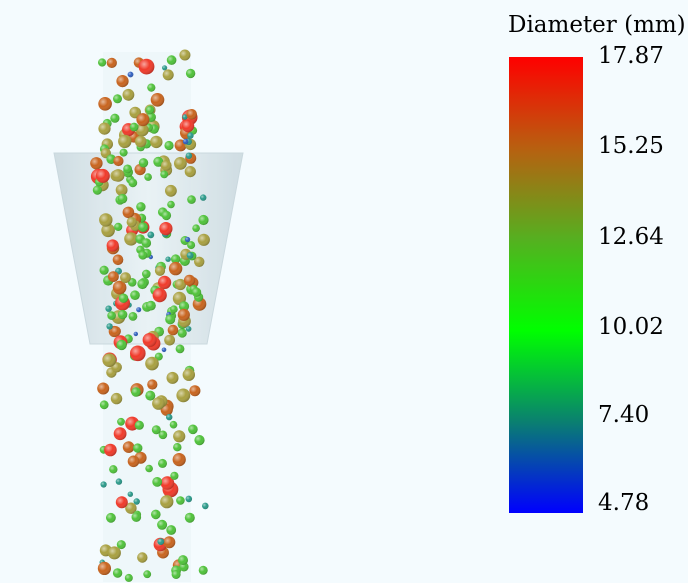  I want to click on colorbar-tick-label: 17.87, so click(631, 56).